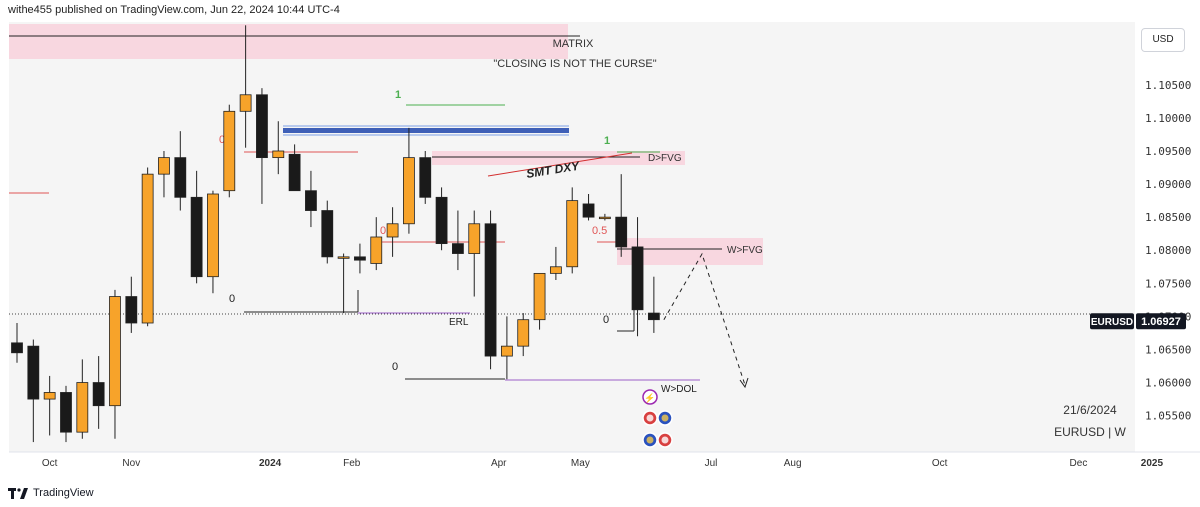 The width and height of the screenshot is (1200, 507). What do you see at coordinates (398, 95) in the screenshot?
I see `level-one-label-1: 1` at bounding box center [398, 95].